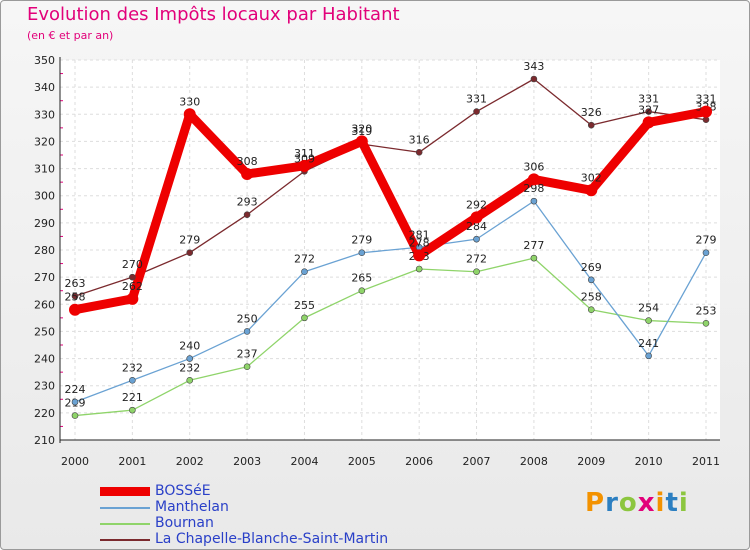 The image size is (750, 550). Describe the element at coordinates (75, 389) in the screenshot. I see `data-label: 224` at that location.